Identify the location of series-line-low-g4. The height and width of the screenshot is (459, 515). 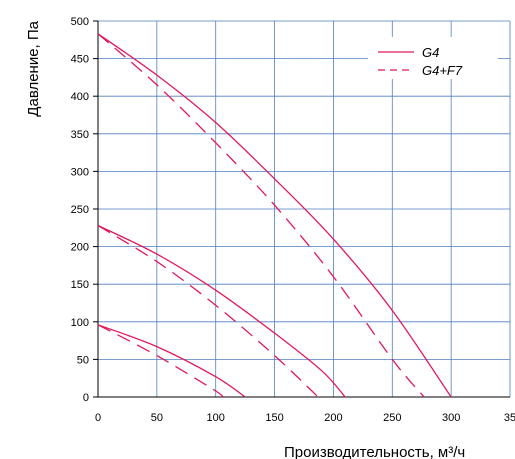
(171, 361).